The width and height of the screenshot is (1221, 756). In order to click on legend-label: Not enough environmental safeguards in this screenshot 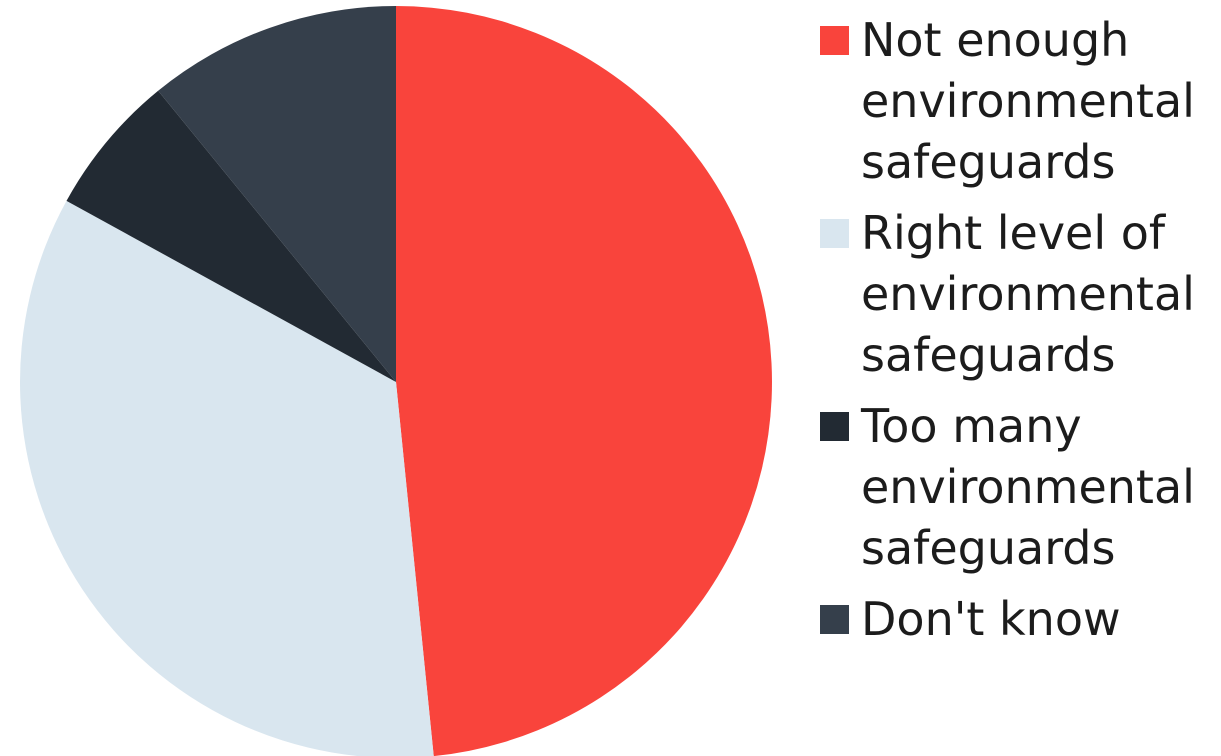, I will do `click(1028, 101)`.